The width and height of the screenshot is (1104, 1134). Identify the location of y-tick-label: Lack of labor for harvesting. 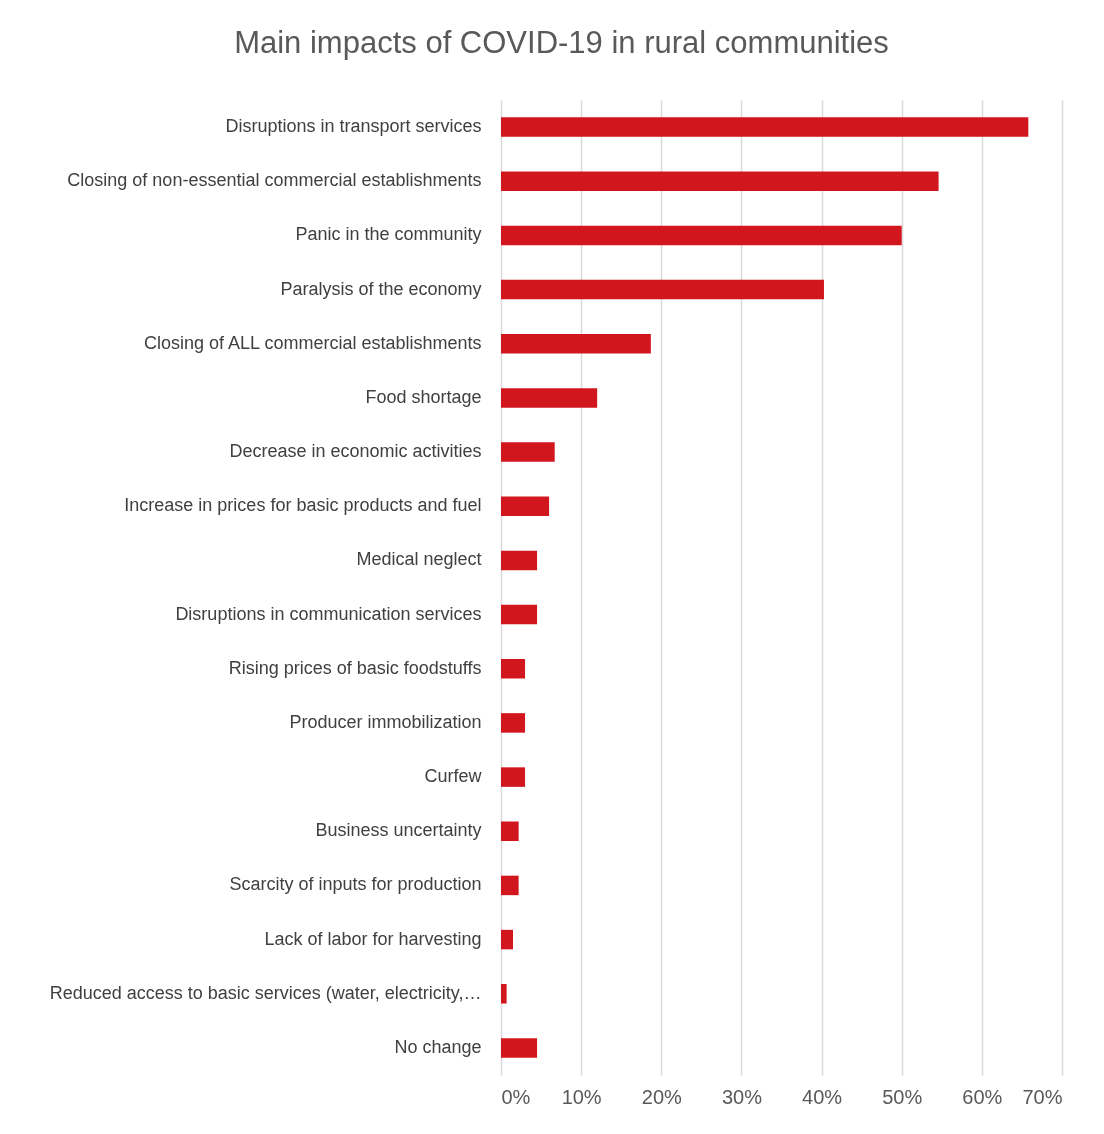
(373, 938).